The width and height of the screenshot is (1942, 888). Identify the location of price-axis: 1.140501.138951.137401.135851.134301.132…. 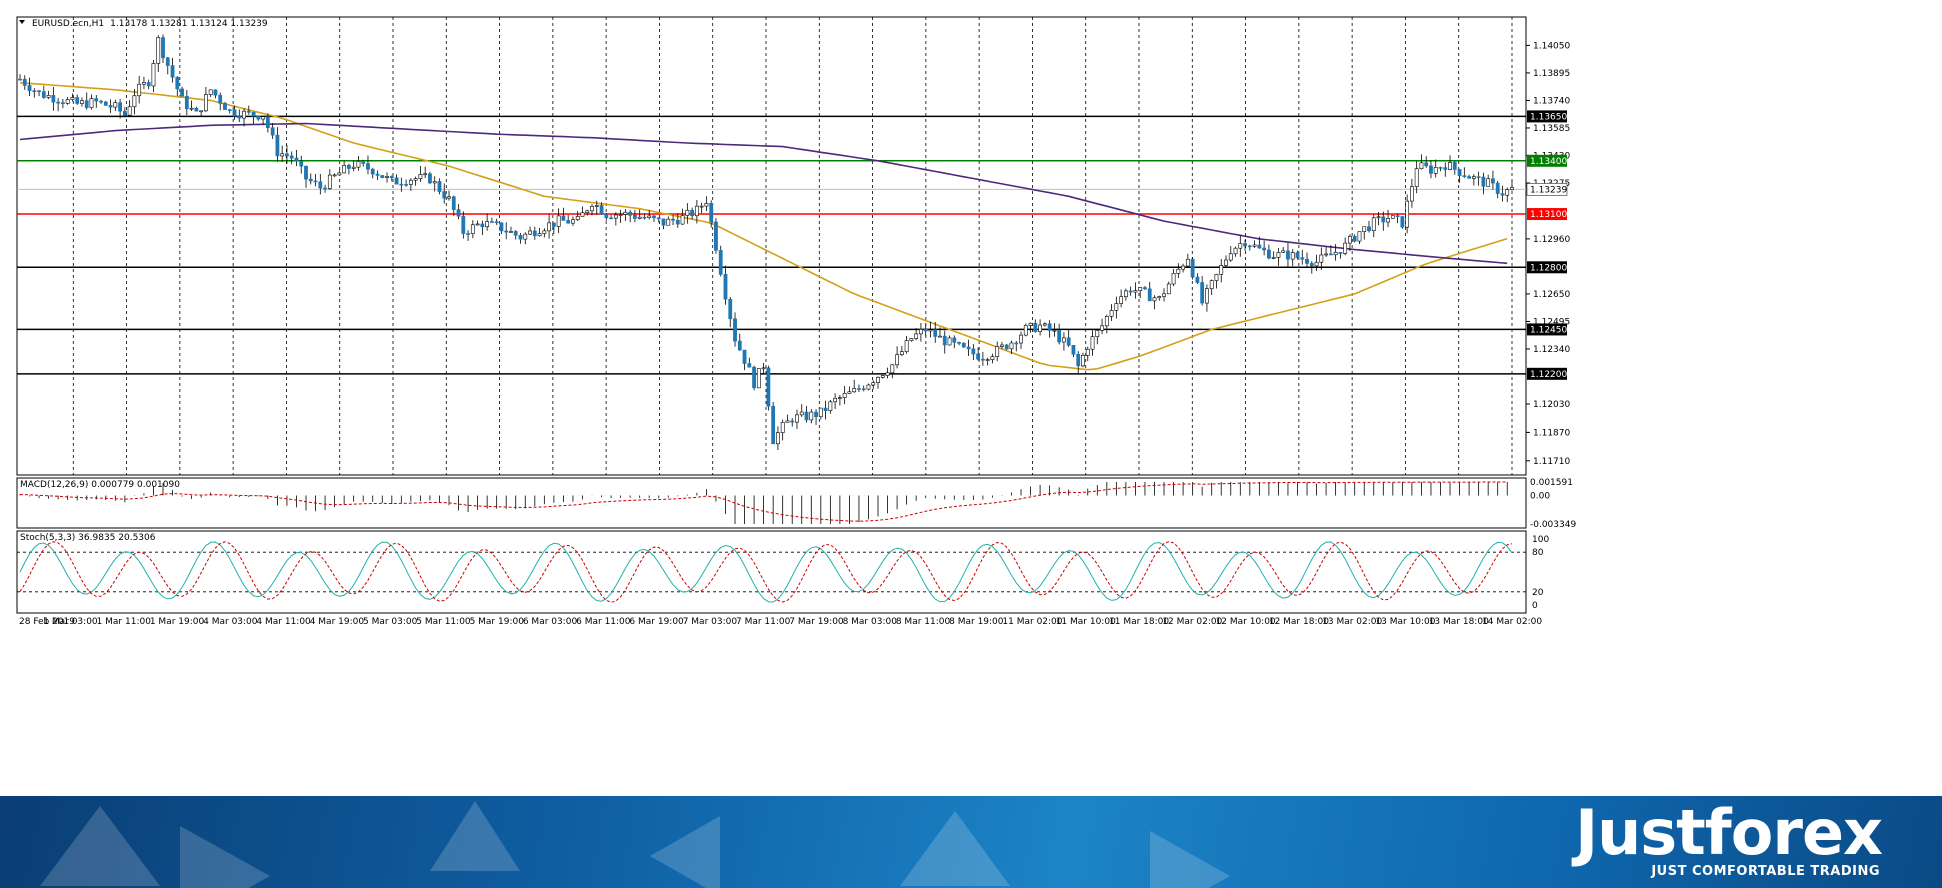
(1548, 254).